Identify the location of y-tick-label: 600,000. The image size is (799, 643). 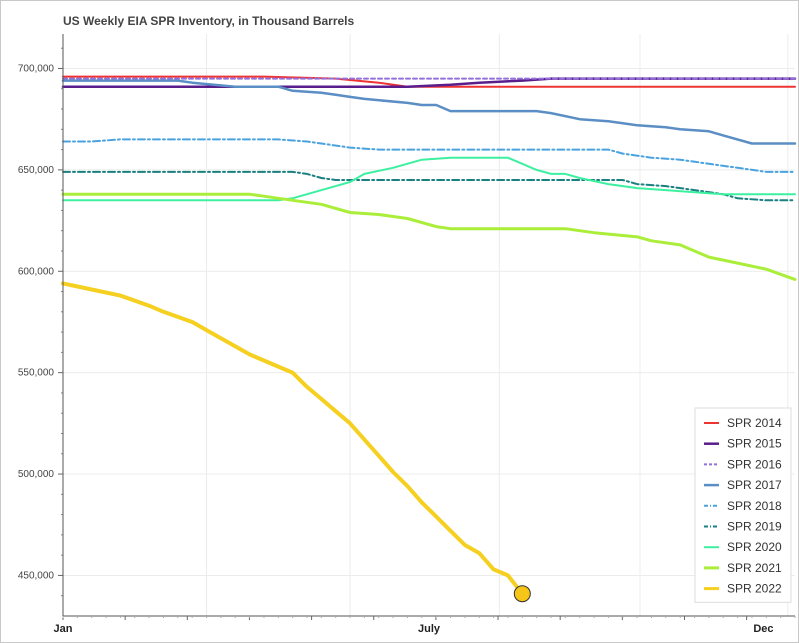
(36, 271).